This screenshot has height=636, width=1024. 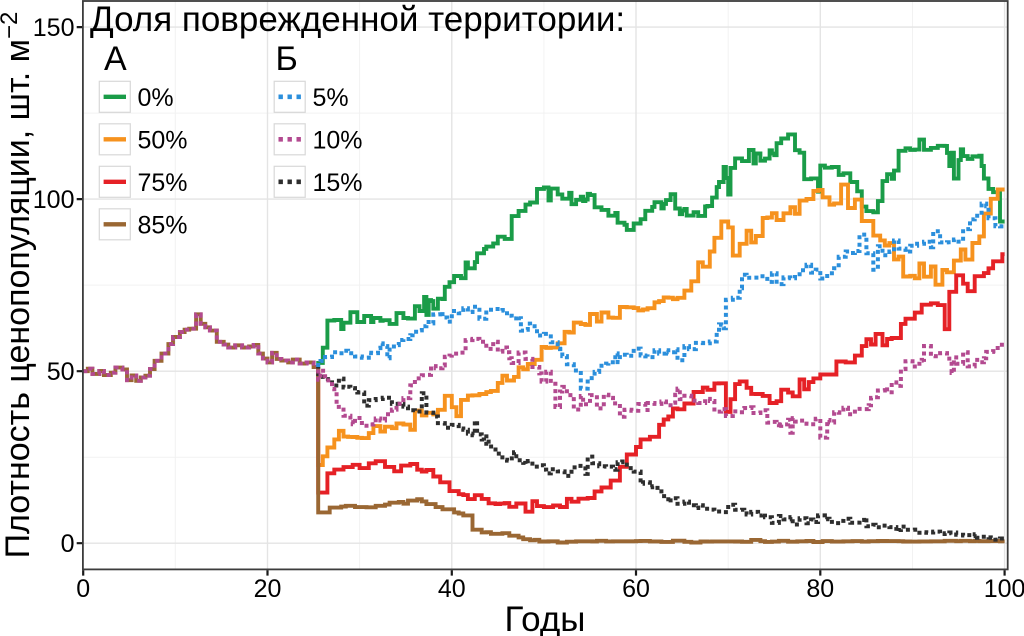 I want to click on svg-text: Годы, so click(x=545, y=618).